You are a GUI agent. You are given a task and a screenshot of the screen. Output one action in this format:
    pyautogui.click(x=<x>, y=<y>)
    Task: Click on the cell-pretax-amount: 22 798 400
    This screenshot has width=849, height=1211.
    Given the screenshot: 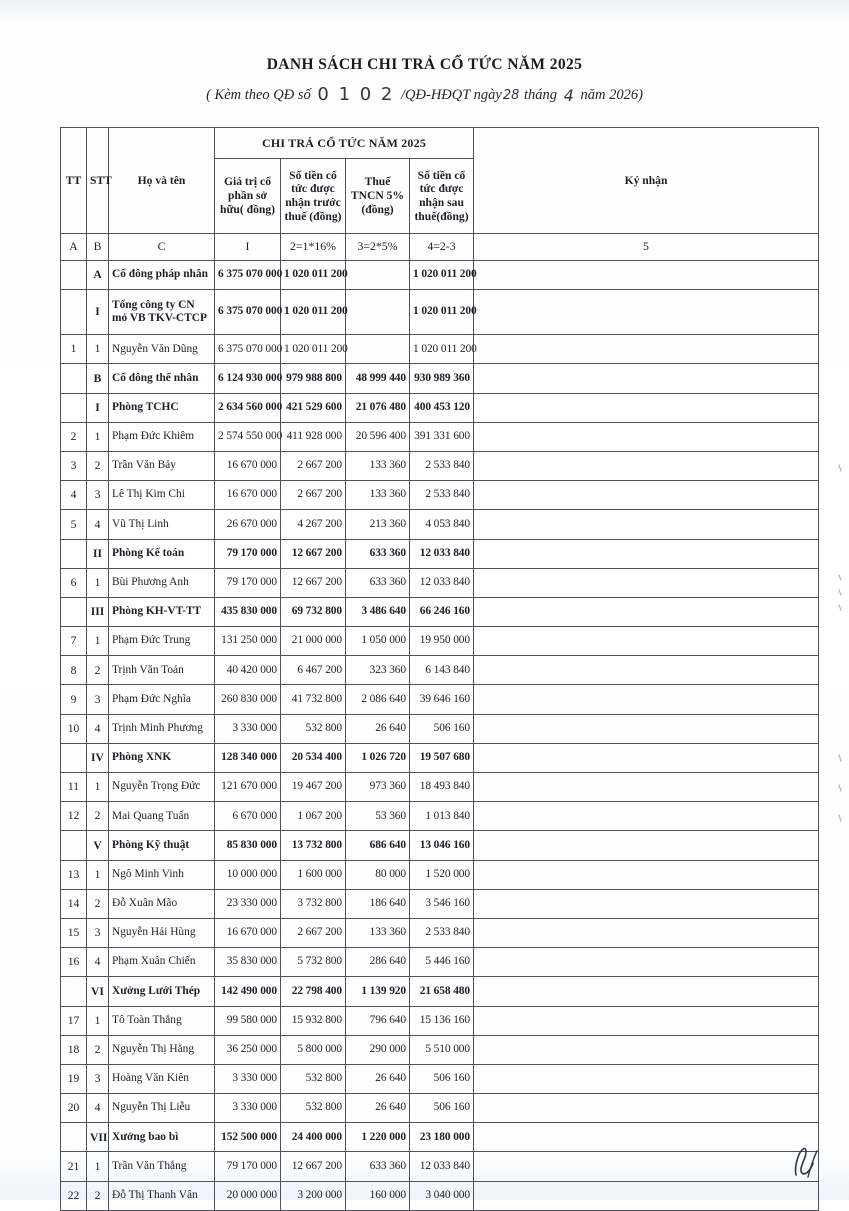 What is the action you would take?
    pyautogui.click(x=313, y=991)
    